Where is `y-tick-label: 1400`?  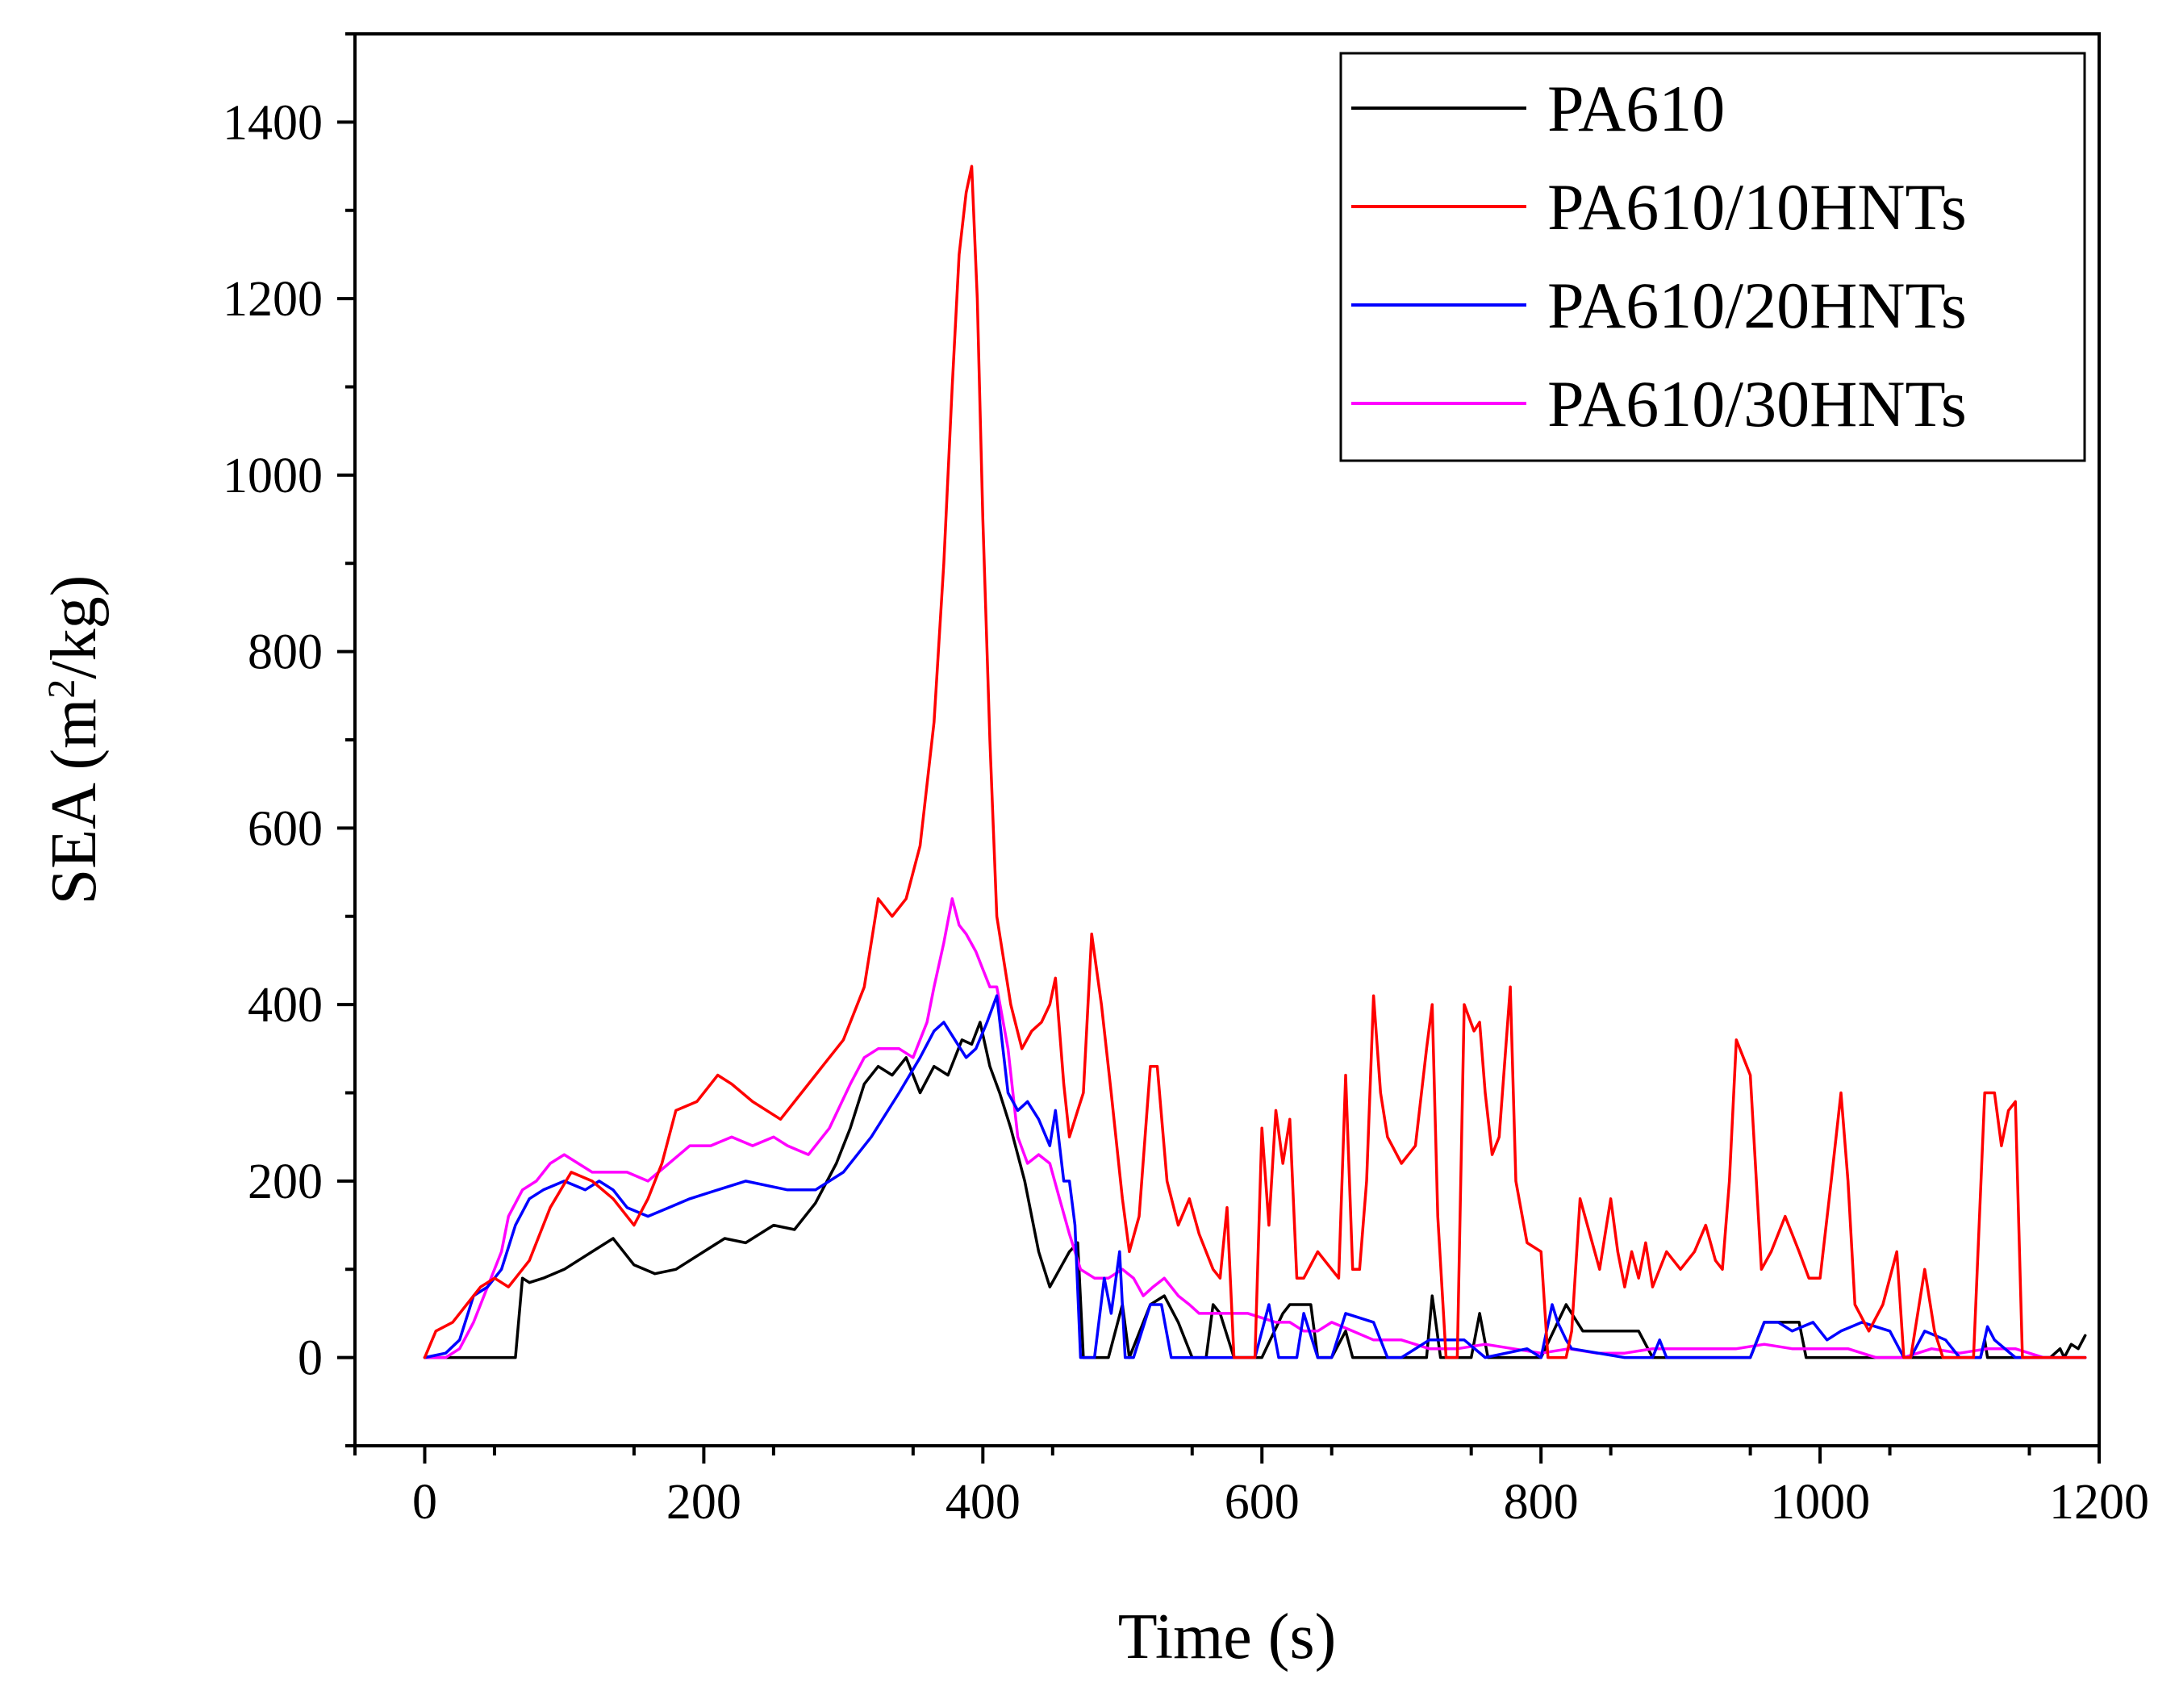 y-tick-label: 1400 is located at coordinates (273, 122).